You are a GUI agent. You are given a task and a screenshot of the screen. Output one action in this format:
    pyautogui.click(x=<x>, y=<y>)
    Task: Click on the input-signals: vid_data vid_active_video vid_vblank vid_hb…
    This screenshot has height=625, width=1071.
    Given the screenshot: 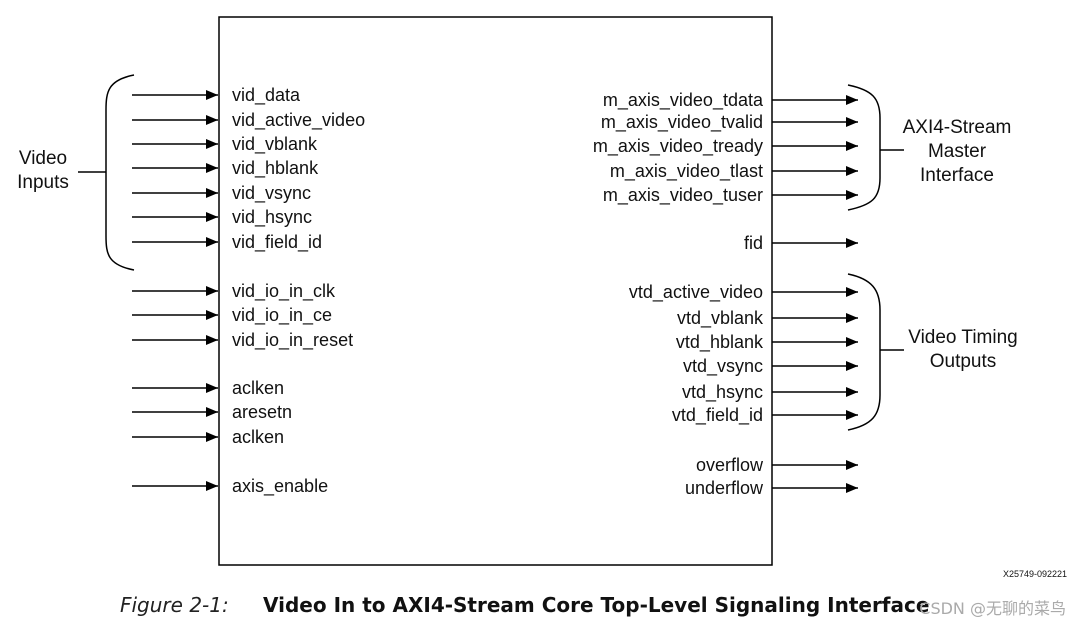 What is the action you would take?
    pyautogui.click(x=248, y=291)
    